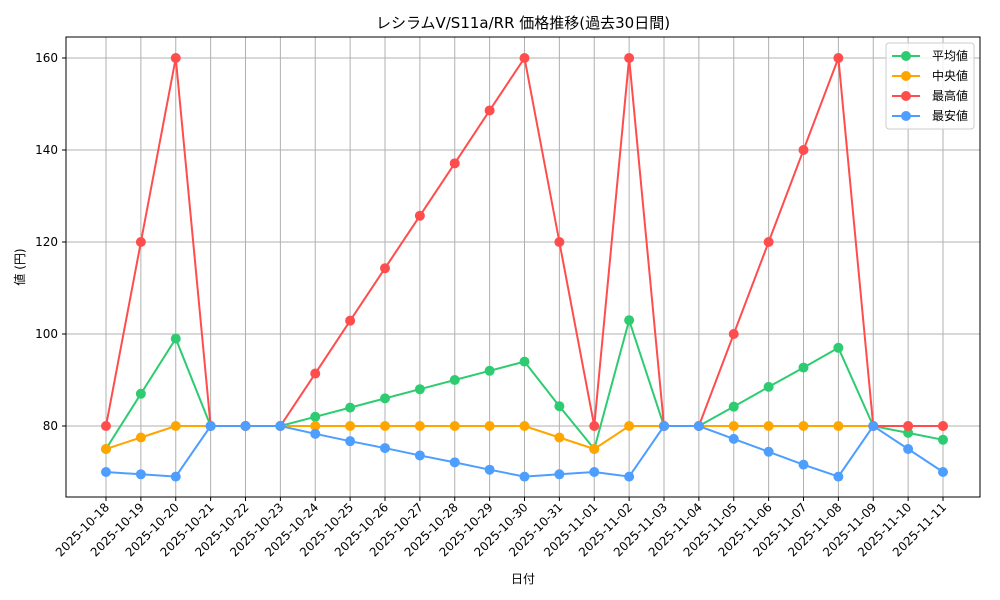 The height and width of the screenshot is (600, 1000). What do you see at coordinates (950, 95) in the screenshot?
I see `legend-label: 最高値` at bounding box center [950, 95].